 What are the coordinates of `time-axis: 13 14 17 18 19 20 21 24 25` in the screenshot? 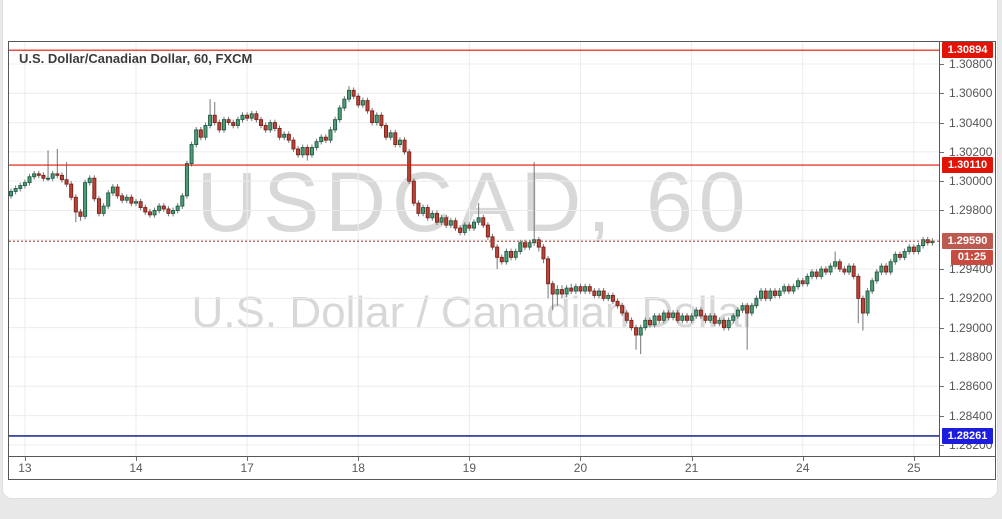 It's located at (502, 467).